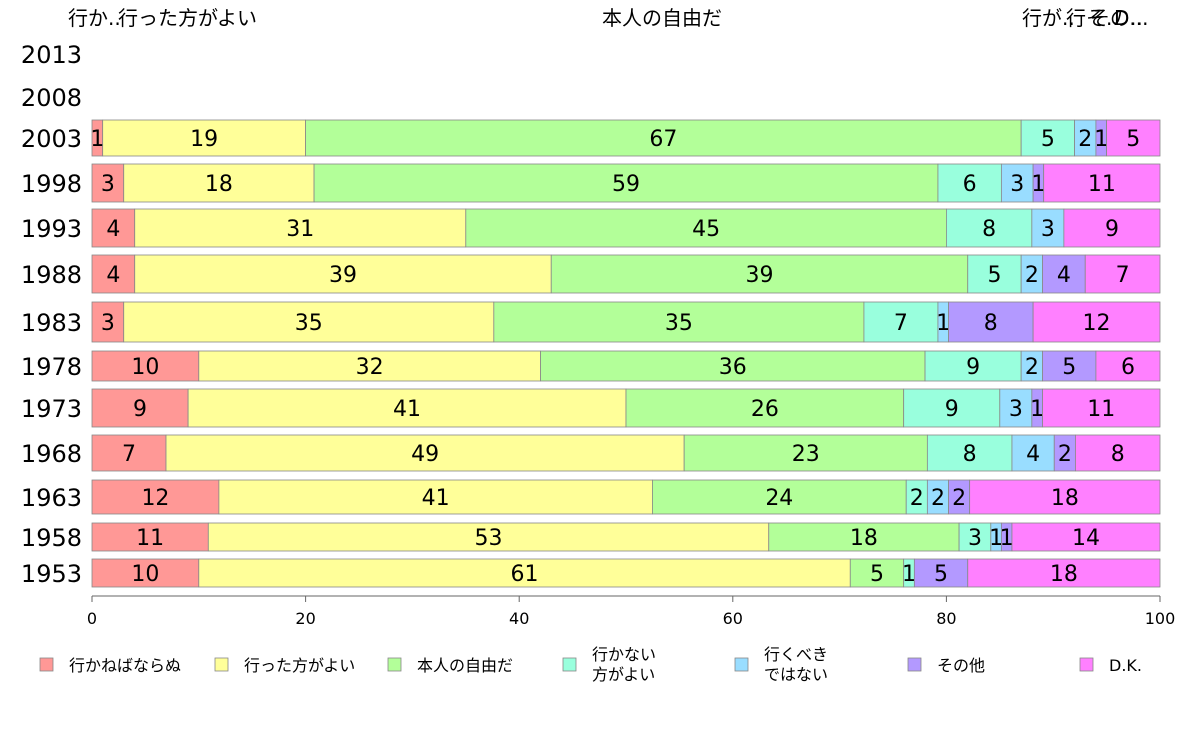 This screenshot has width=1188, height=736. Describe the element at coordinates (51, 229) in the screenshot. I see `year-label: 1993` at that location.